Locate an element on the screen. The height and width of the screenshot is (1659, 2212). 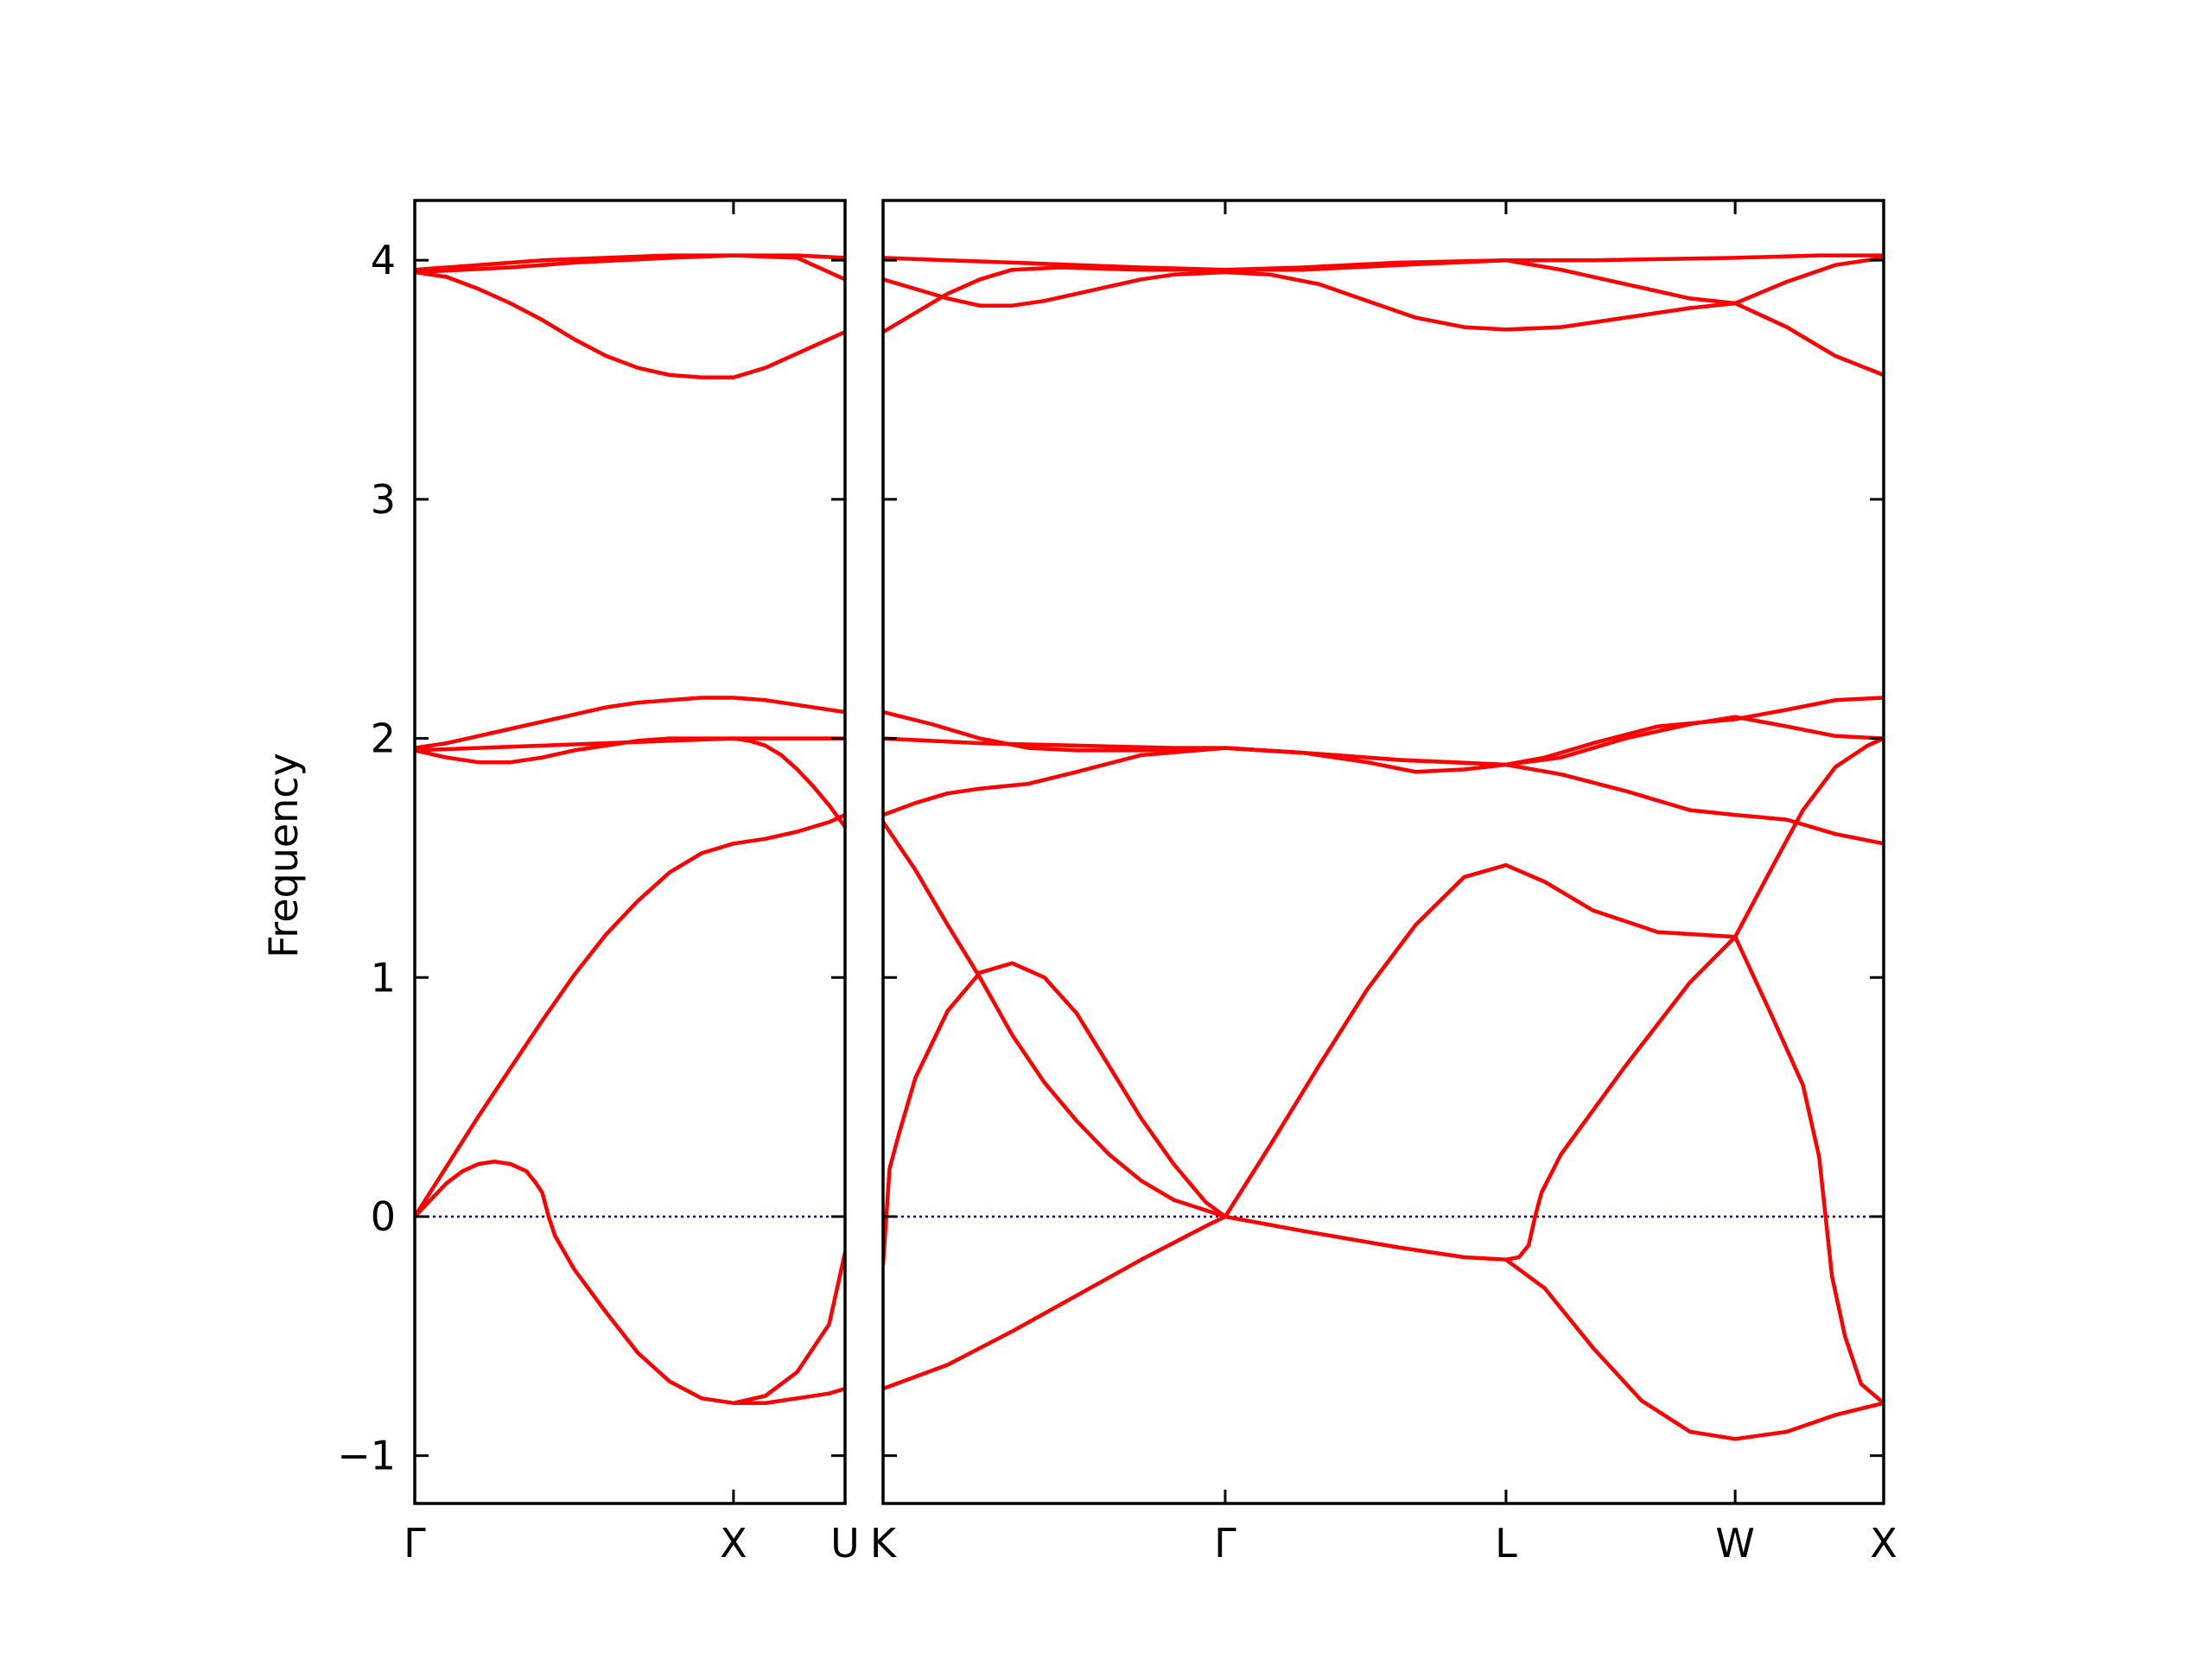
y-tick-label: 1 is located at coordinates (383, 977).